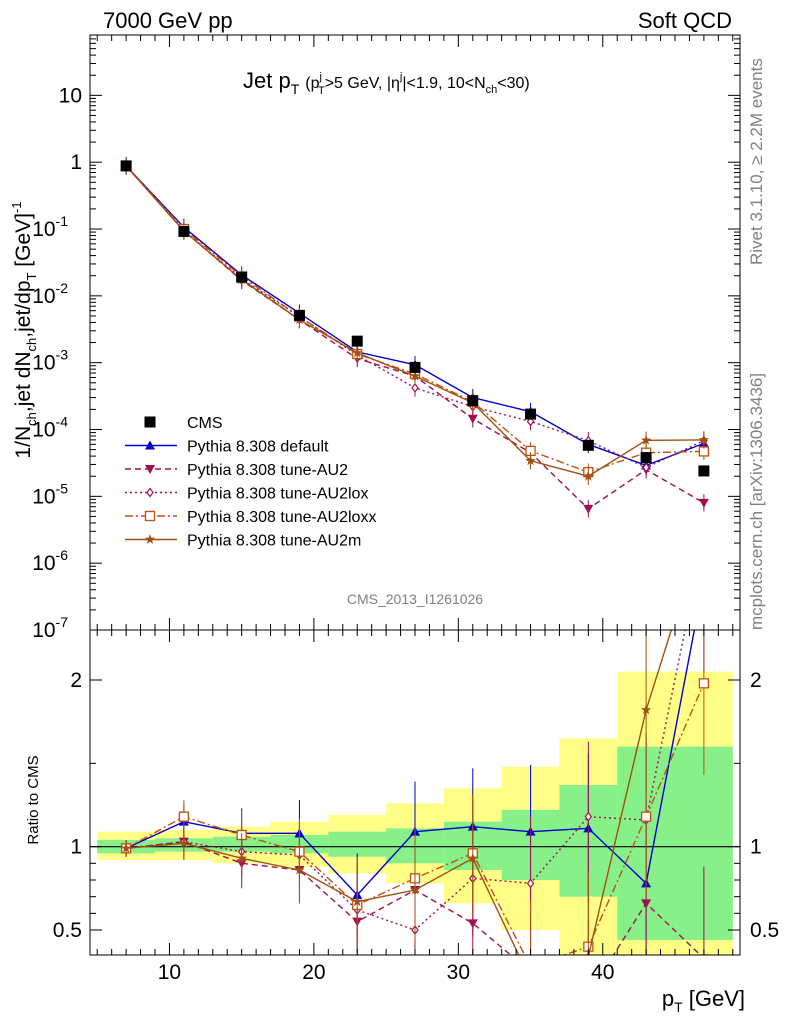  What do you see at coordinates (246, 494) in the screenshot?
I see `legend-entry: Pythia 8.308 tune-AU2lox` at bounding box center [246, 494].